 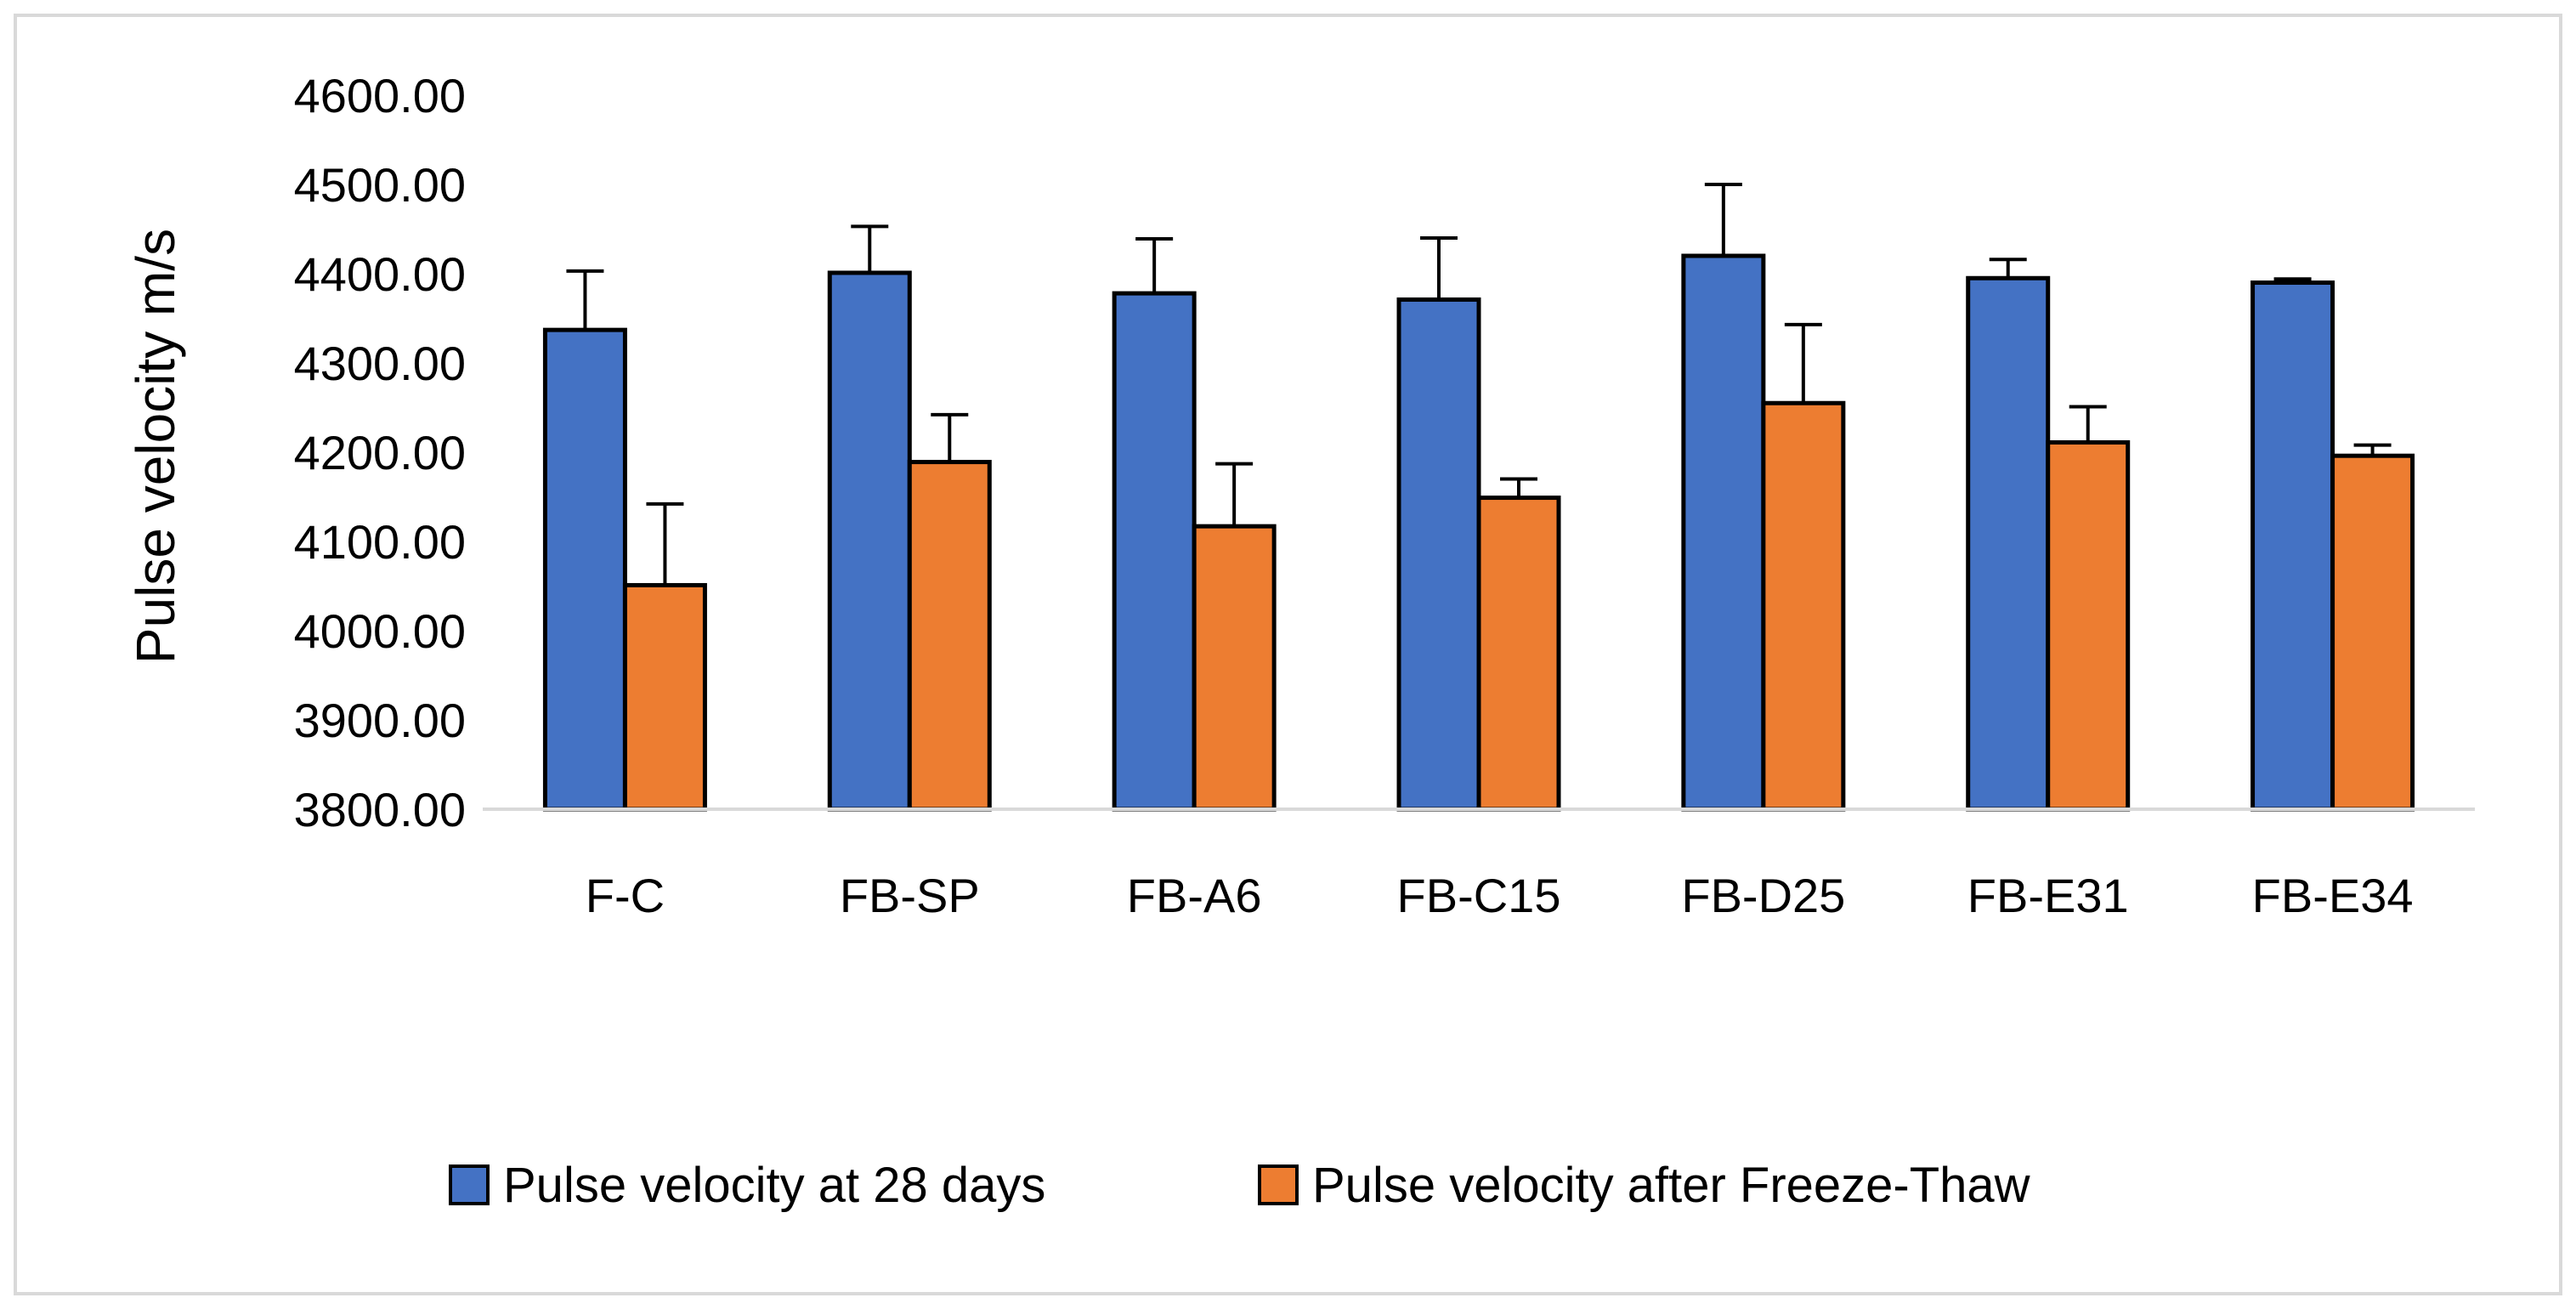 I want to click on y-tick-label: 4100.00, so click(x=380, y=542).